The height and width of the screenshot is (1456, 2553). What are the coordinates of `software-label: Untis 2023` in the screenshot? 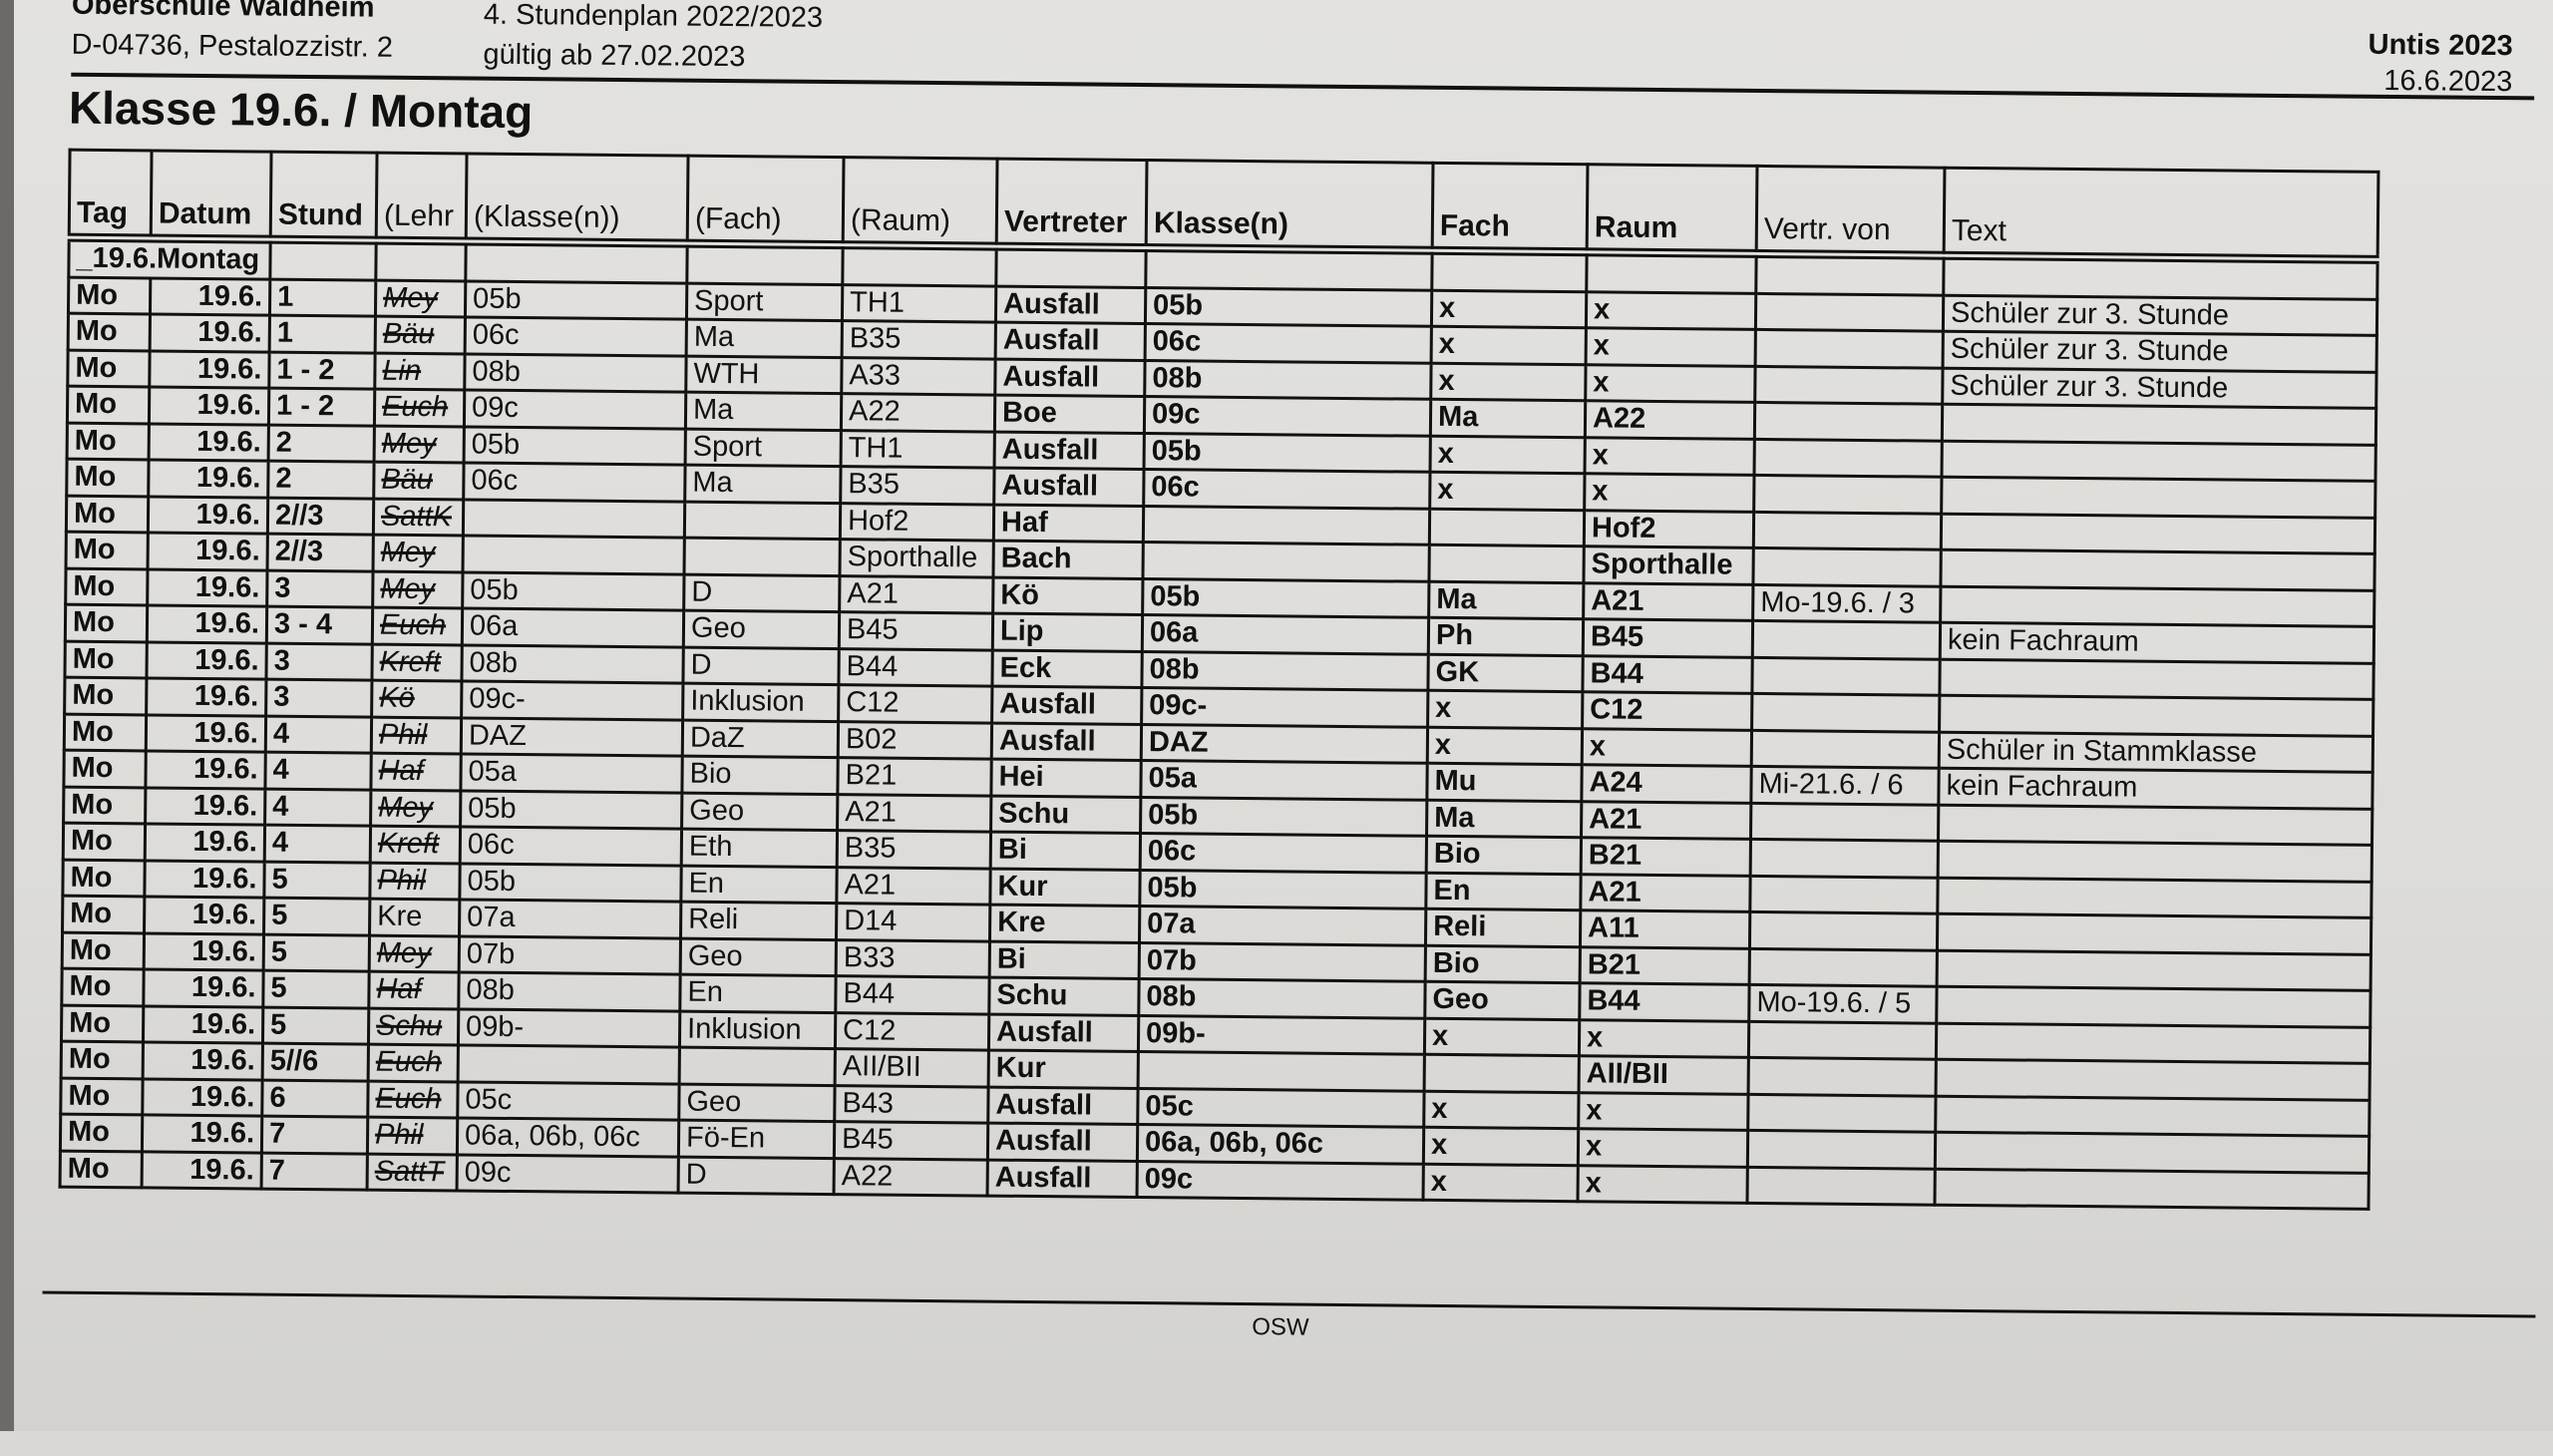 It's located at (2441, 45).